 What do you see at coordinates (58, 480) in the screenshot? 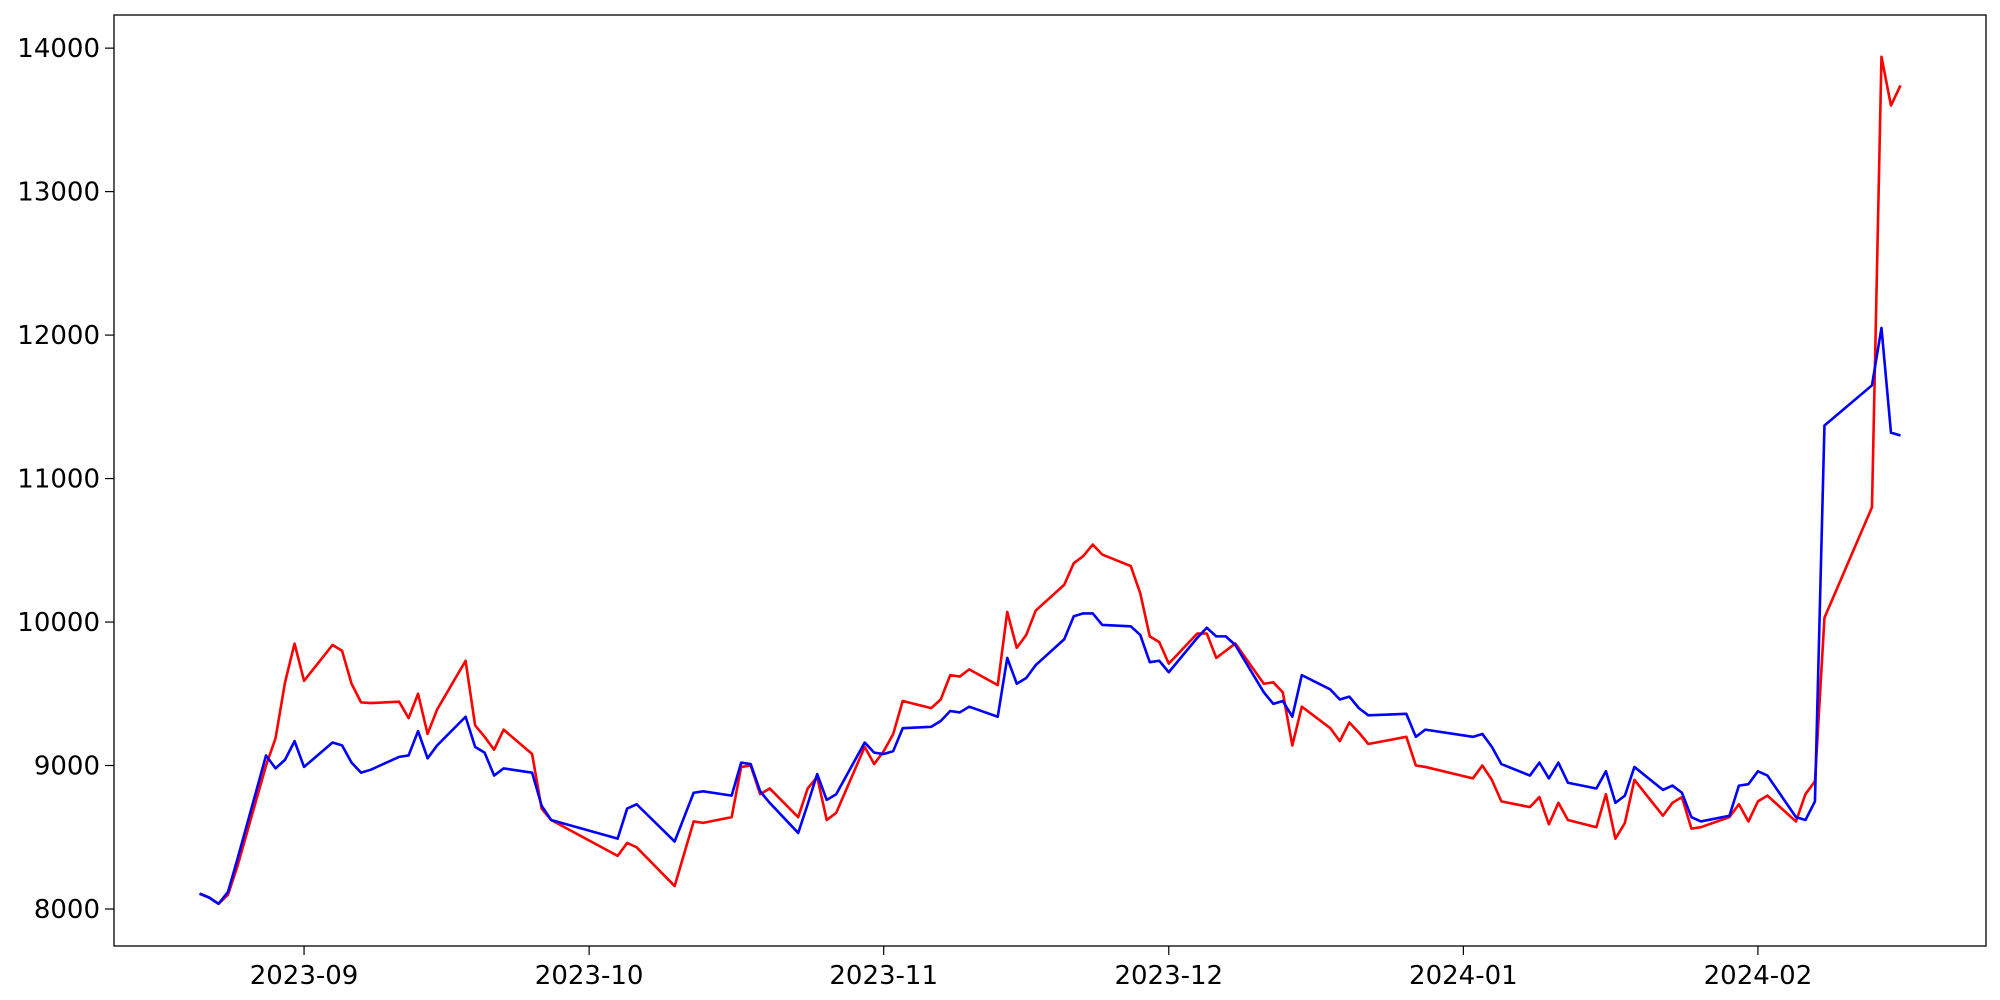
I see `y-tick-label: 11000` at bounding box center [58, 480].